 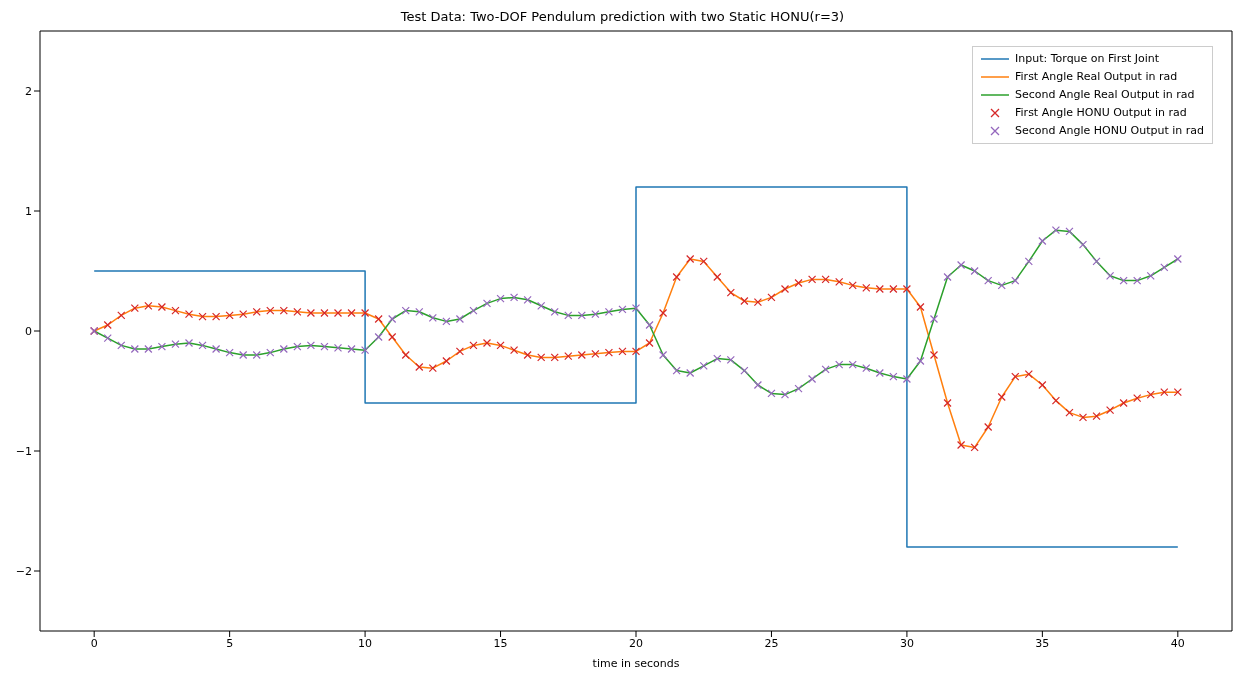 I want to click on y-tick-label: −2, so click(x=23, y=571).